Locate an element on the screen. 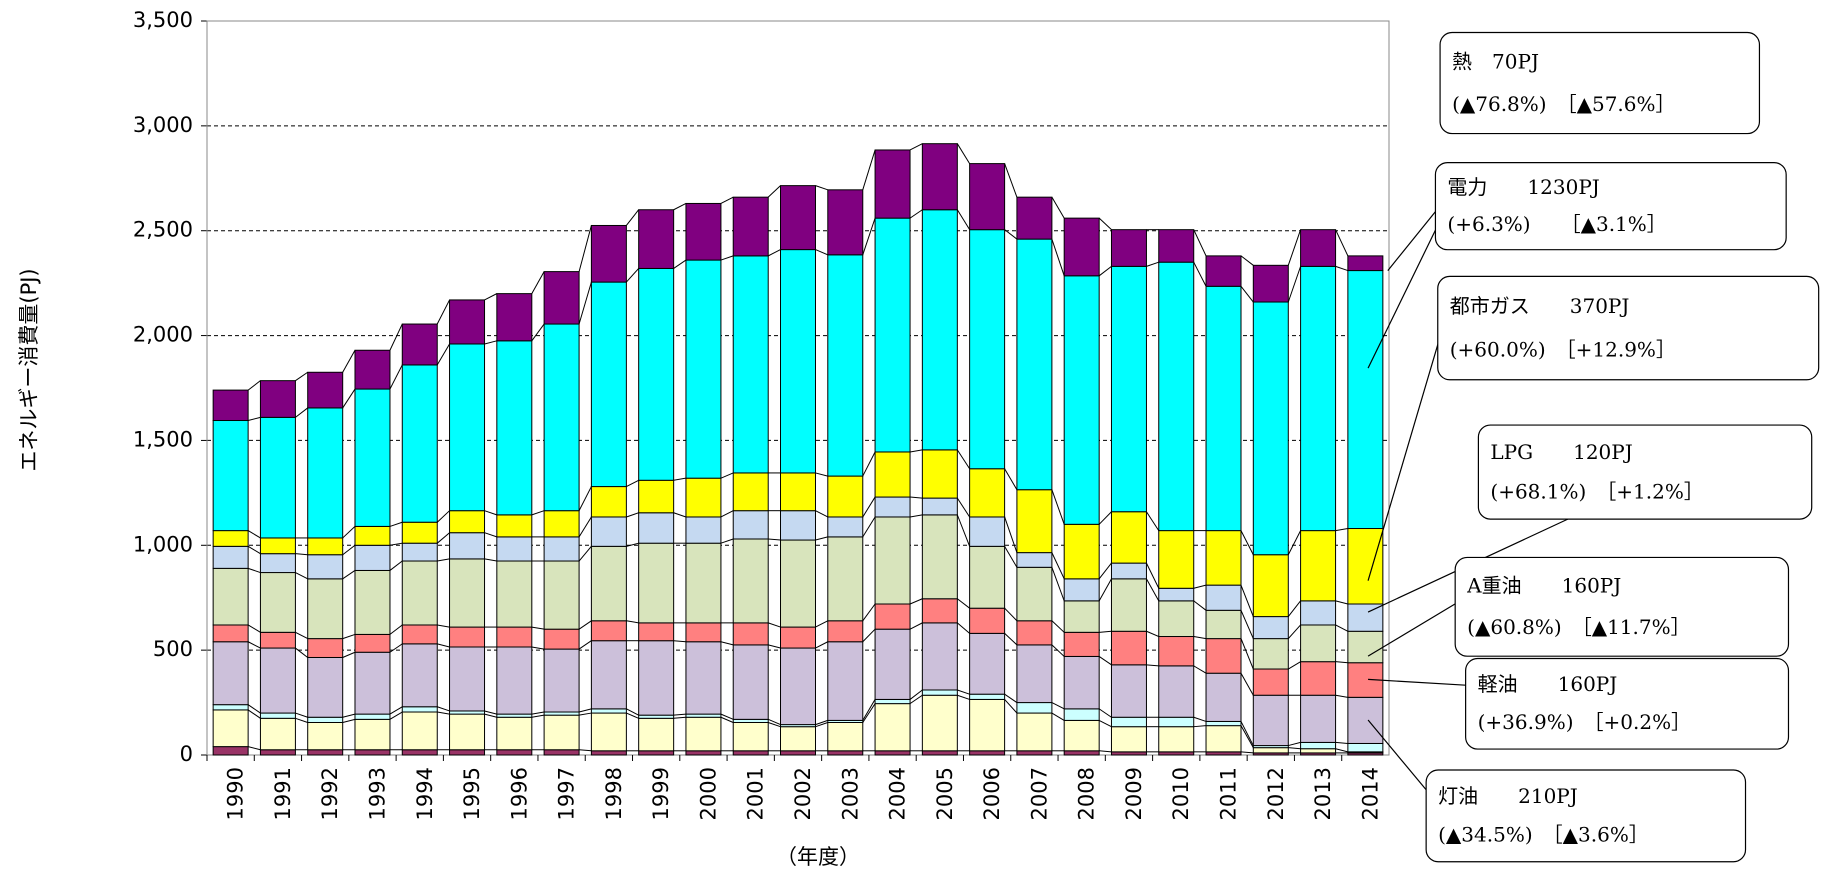 This screenshot has height=873, width=1821. x-tick-label: 1994 is located at coordinates (425, 793).